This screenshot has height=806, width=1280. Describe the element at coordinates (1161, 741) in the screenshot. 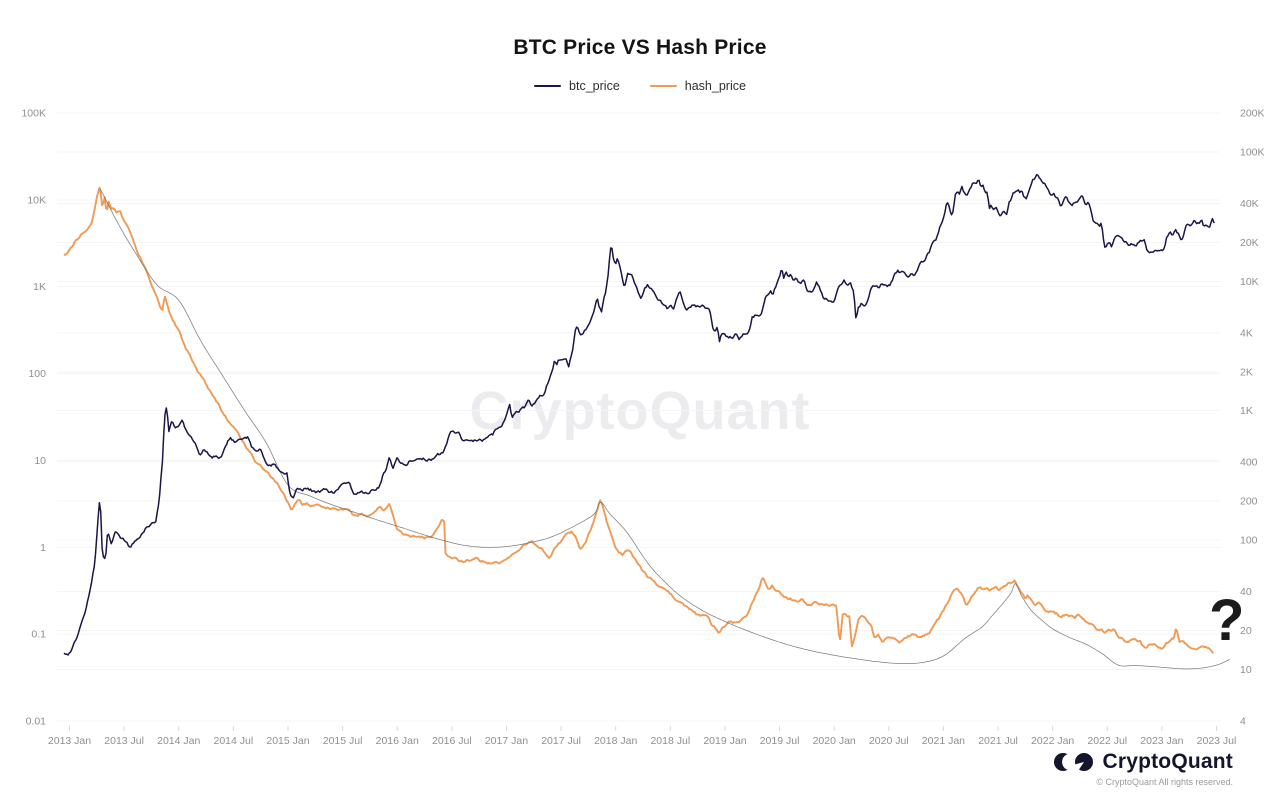

I see `x-tick-label: 2023 Jan` at that location.